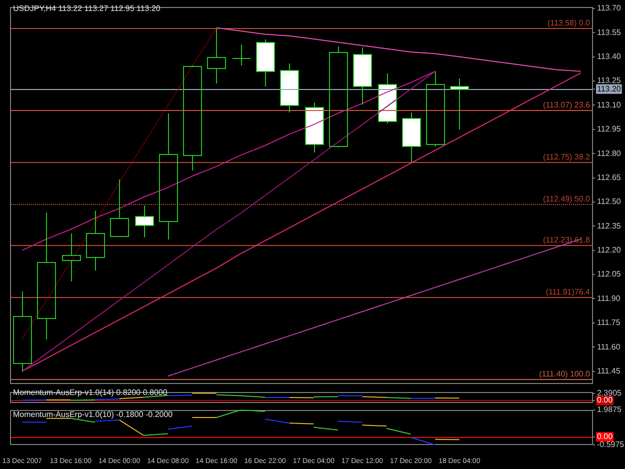 Image resolution: width=625 pixels, height=469 pixels. Describe the element at coordinates (567, 199) in the screenshot. I see `ref-line-label: (112.49) 50.0` at that location.